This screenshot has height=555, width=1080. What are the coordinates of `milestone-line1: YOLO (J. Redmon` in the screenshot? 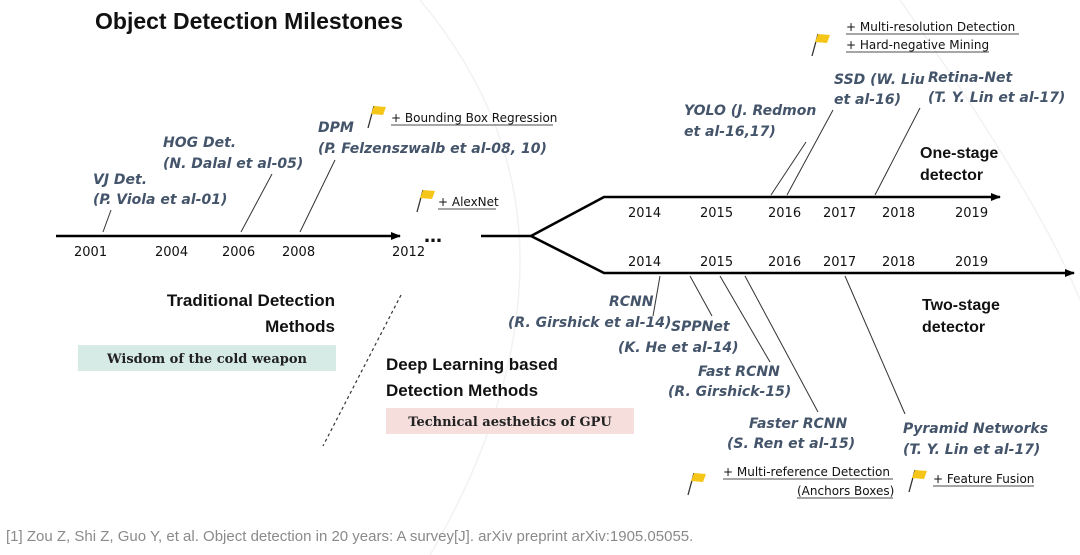 It's located at (750, 111).